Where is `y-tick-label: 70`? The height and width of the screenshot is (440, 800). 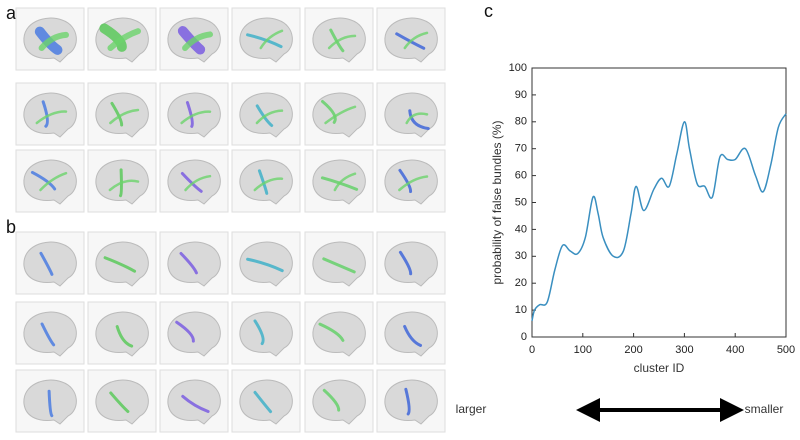 y-tick-label: 70 is located at coordinates (521, 149).